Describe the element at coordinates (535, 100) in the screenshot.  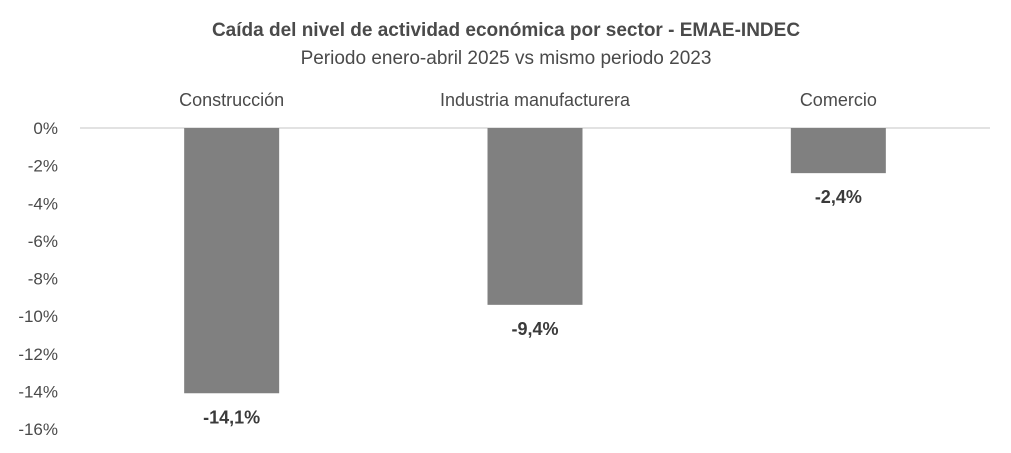
I see `category-label: Industria manufacturera` at that location.